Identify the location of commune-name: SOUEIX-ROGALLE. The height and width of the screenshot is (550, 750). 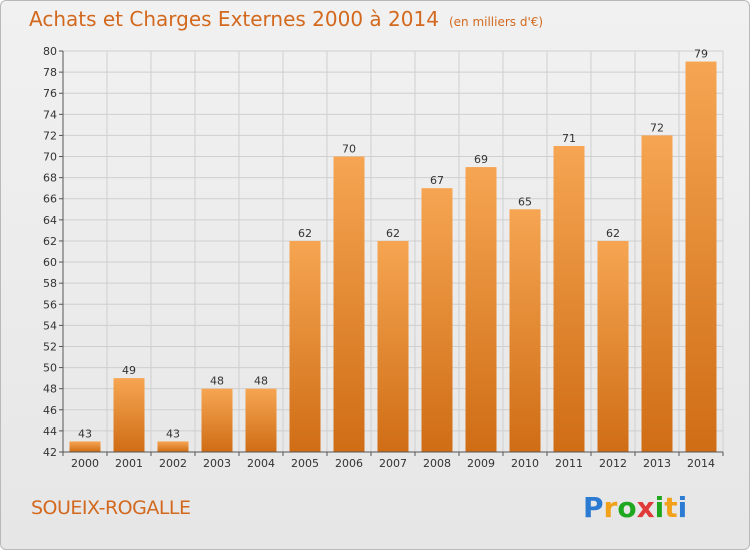
(111, 508).